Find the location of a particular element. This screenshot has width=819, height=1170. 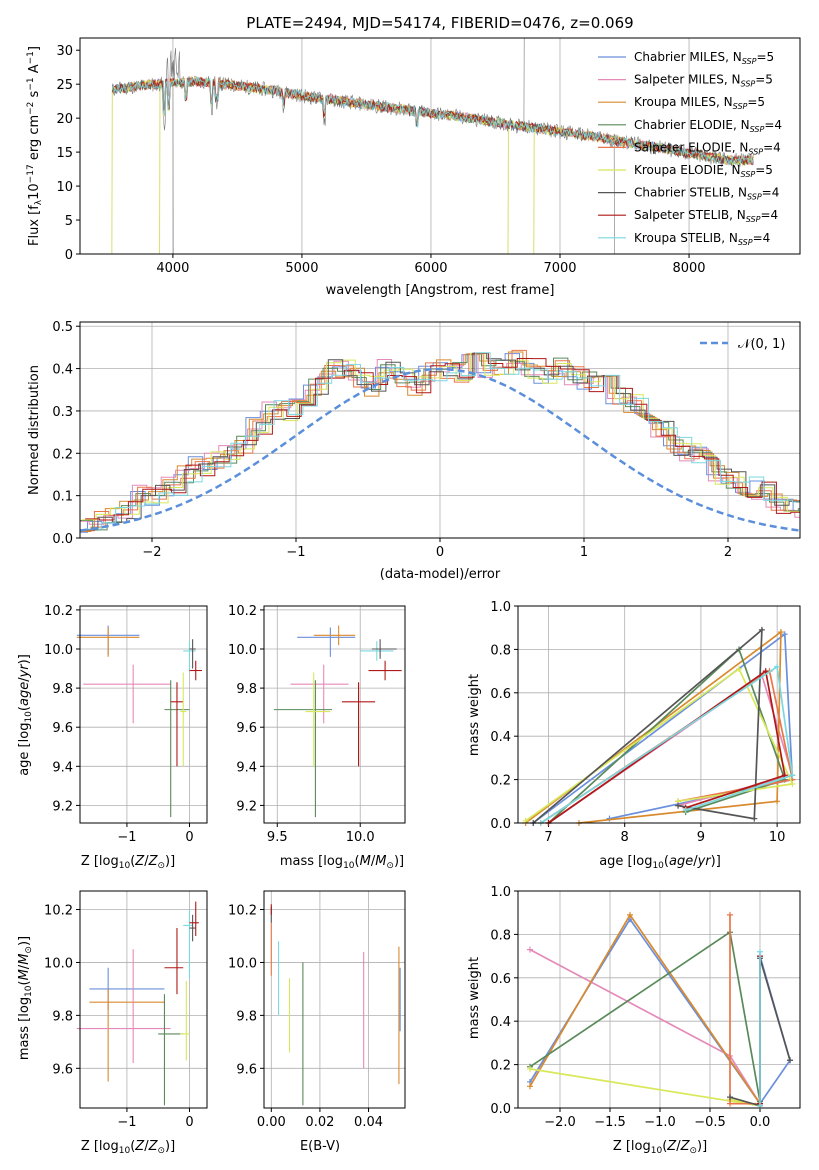

mass-vs-ebv-frame is located at coordinates (334, 999).